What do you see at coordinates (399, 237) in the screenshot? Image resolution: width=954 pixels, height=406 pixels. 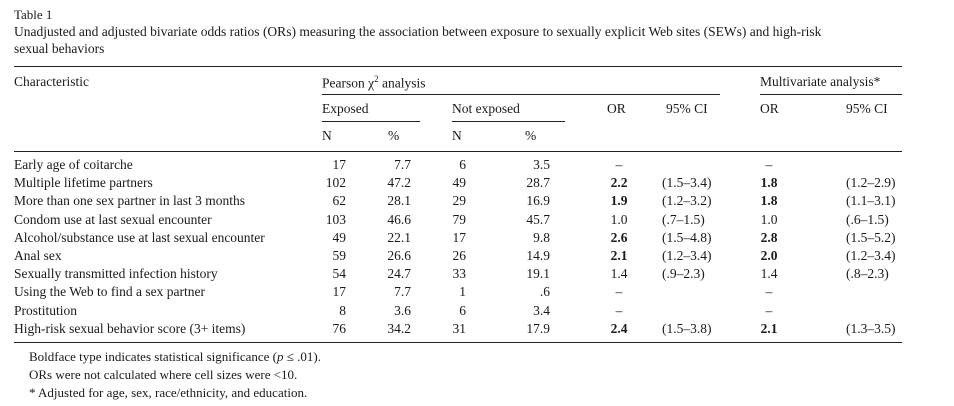 I see `cell-exposed-pct: 22.1` at bounding box center [399, 237].